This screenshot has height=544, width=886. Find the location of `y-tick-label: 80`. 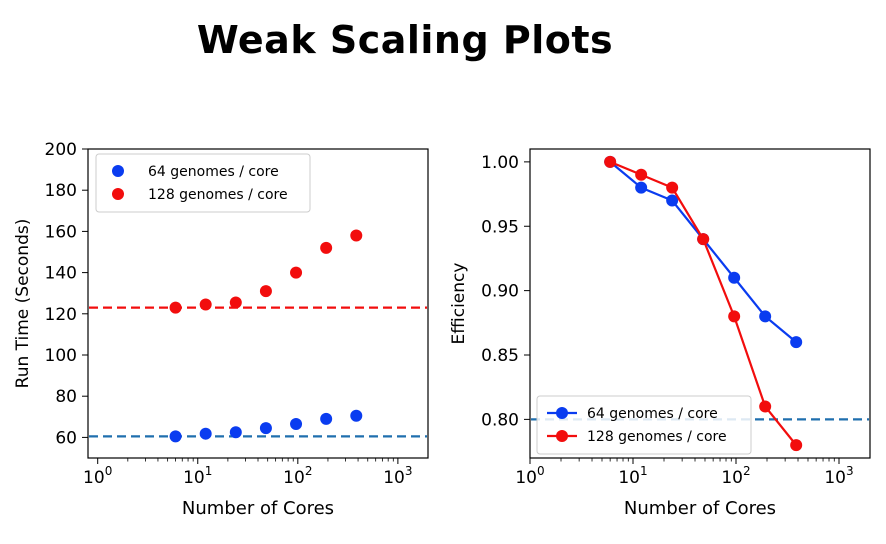

y-tick-label: 80 is located at coordinates (66, 397).